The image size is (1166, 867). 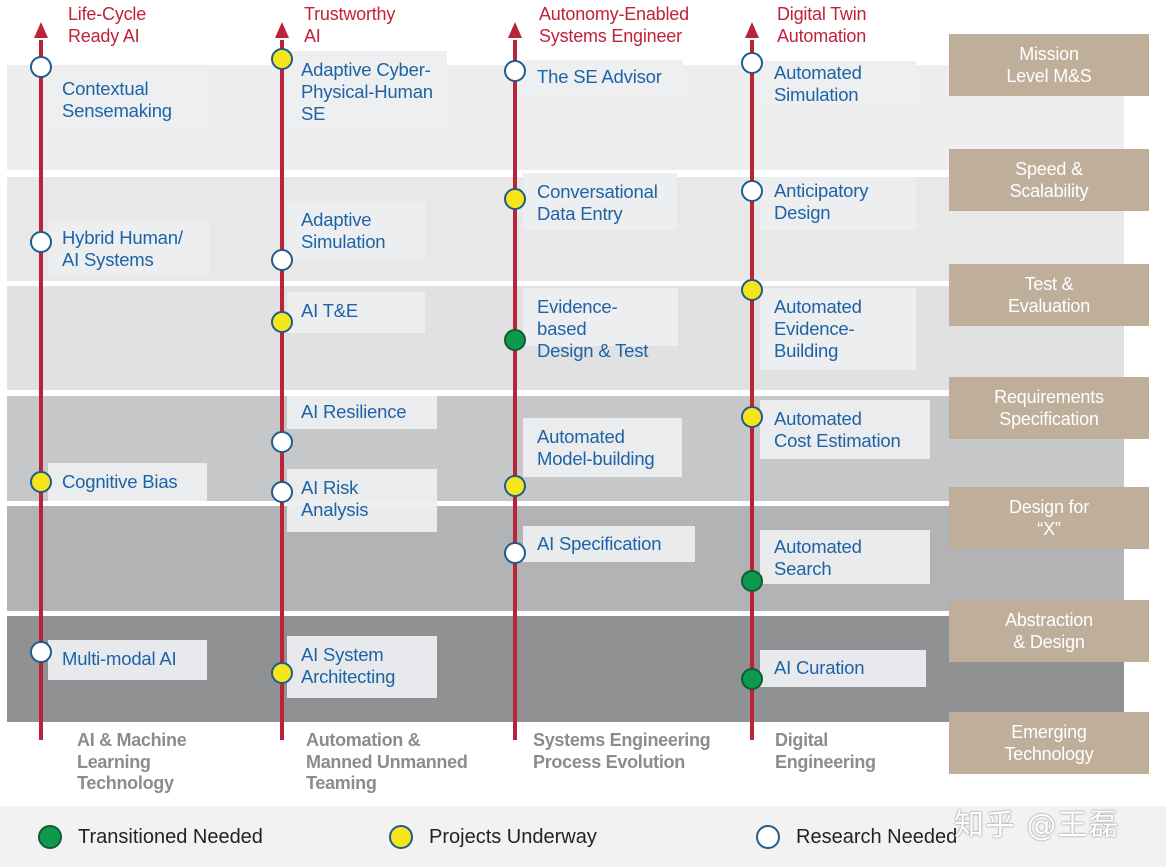 What do you see at coordinates (128, 247) in the screenshot?
I see `item-hybrid-human-ai: Hybrid Human/ AI Systems` at bounding box center [128, 247].